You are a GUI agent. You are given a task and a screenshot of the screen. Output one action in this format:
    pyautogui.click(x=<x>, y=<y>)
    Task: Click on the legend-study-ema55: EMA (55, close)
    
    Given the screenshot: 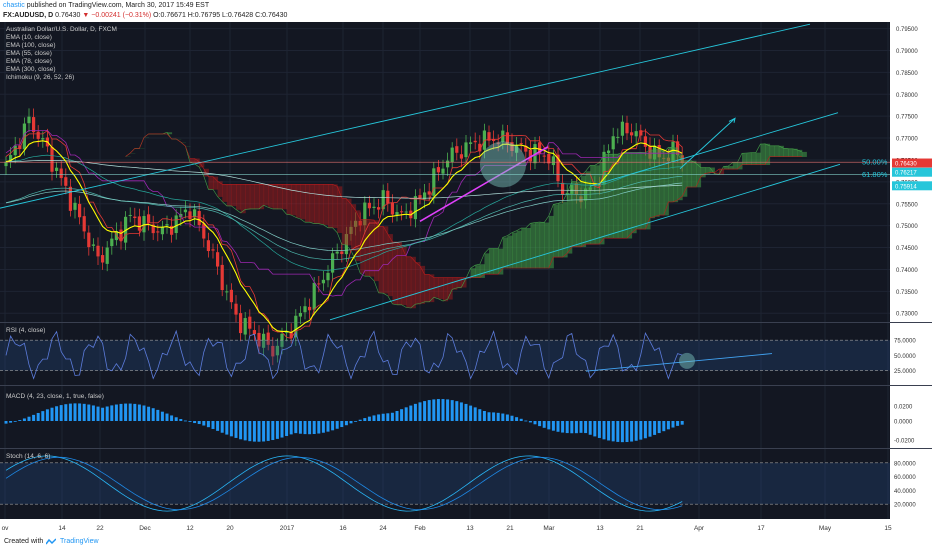 What is the action you would take?
    pyautogui.click(x=29, y=53)
    